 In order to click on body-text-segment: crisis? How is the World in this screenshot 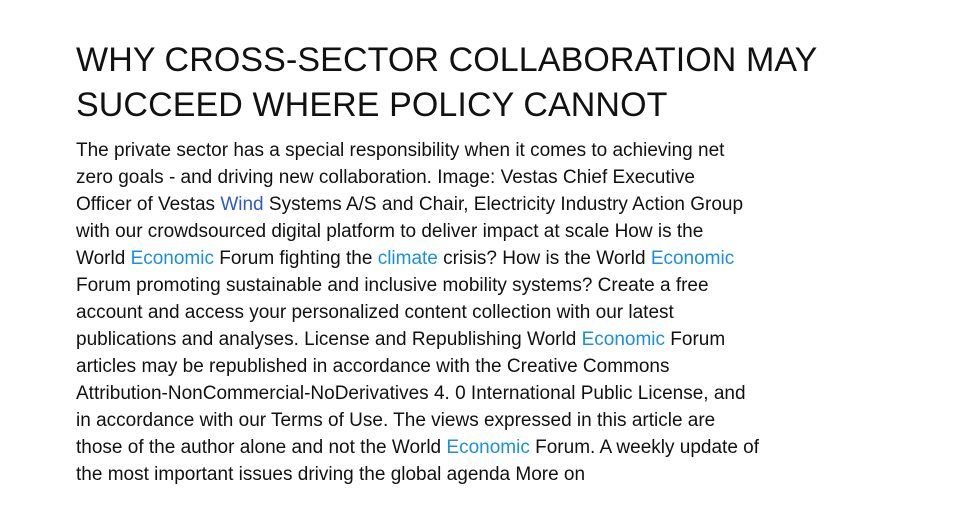, I will do `click(544, 258)`.